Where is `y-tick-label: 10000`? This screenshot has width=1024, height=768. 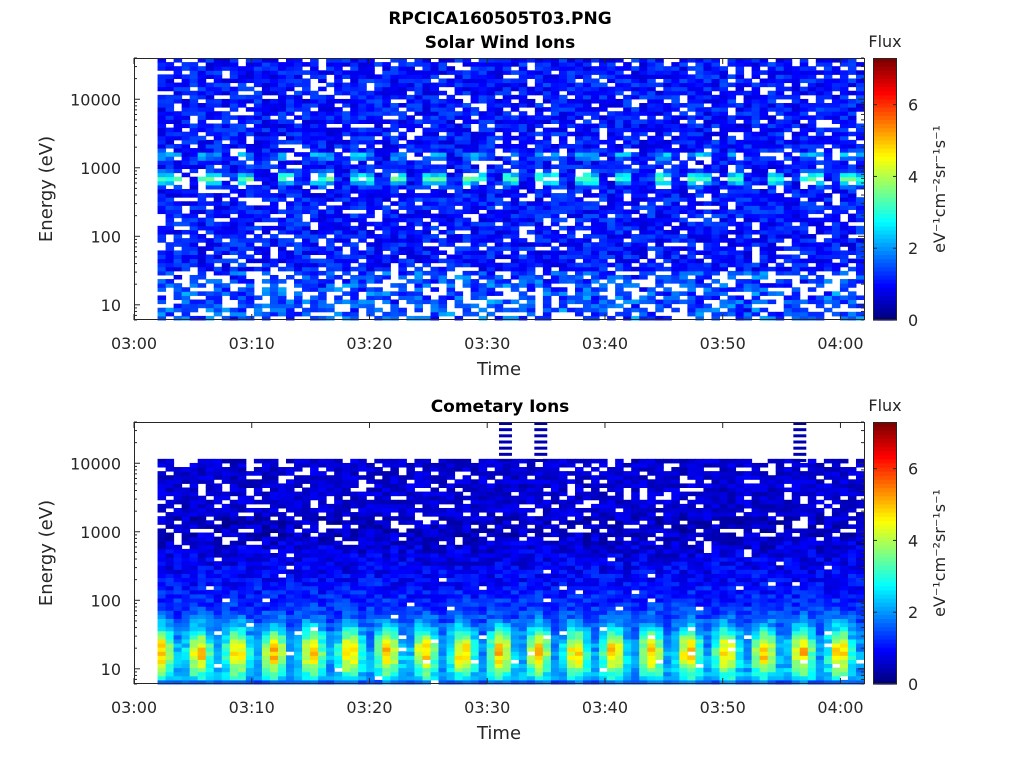 y-tick-label: 10000 is located at coordinates (95, 99).